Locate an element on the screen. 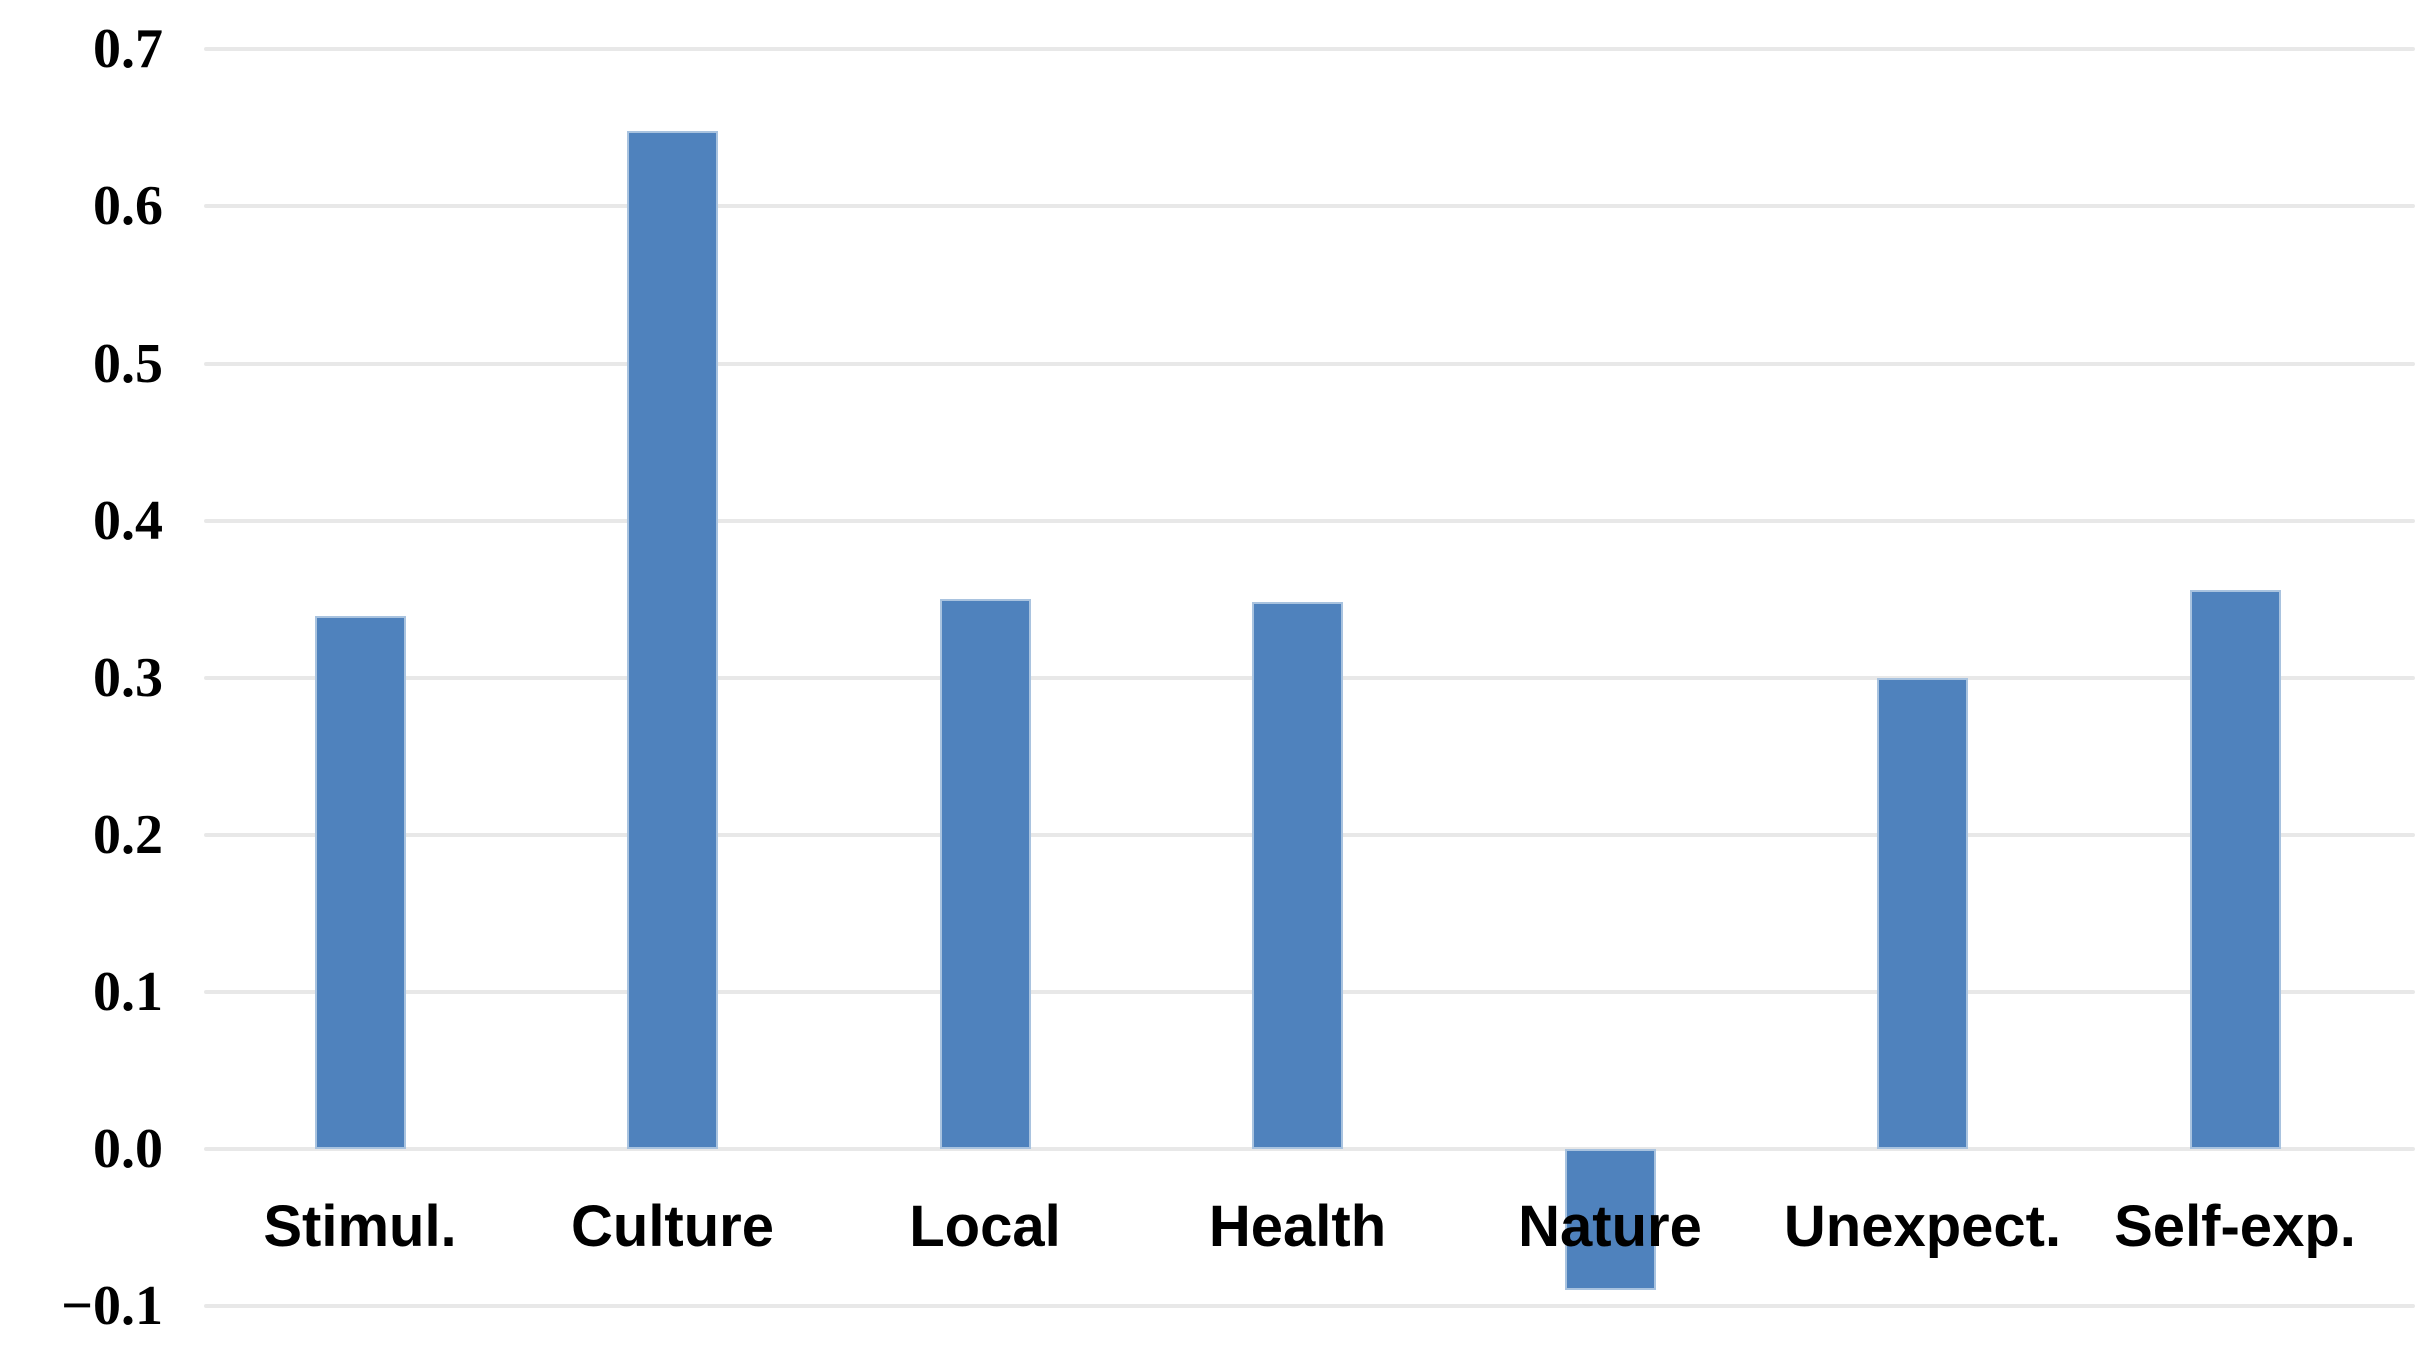 This screenshot has width=2415, height=1364. x-tick-label-stimul: Stimul. is located at coordinates (360, 1226).